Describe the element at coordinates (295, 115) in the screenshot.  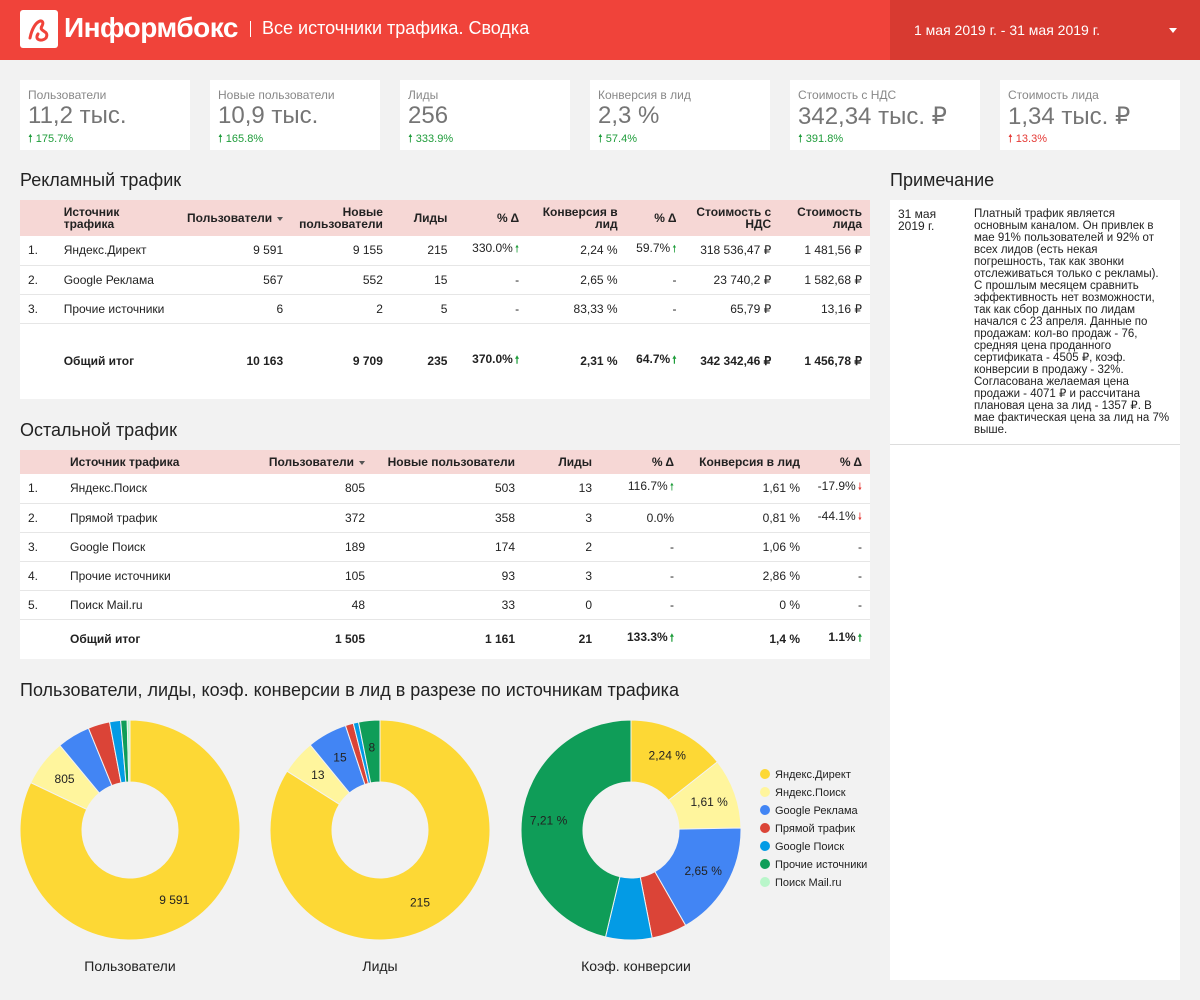
I see `kpi-card: Новые пользователи 10,9 тыс. 🠕 165.8%` at that location.